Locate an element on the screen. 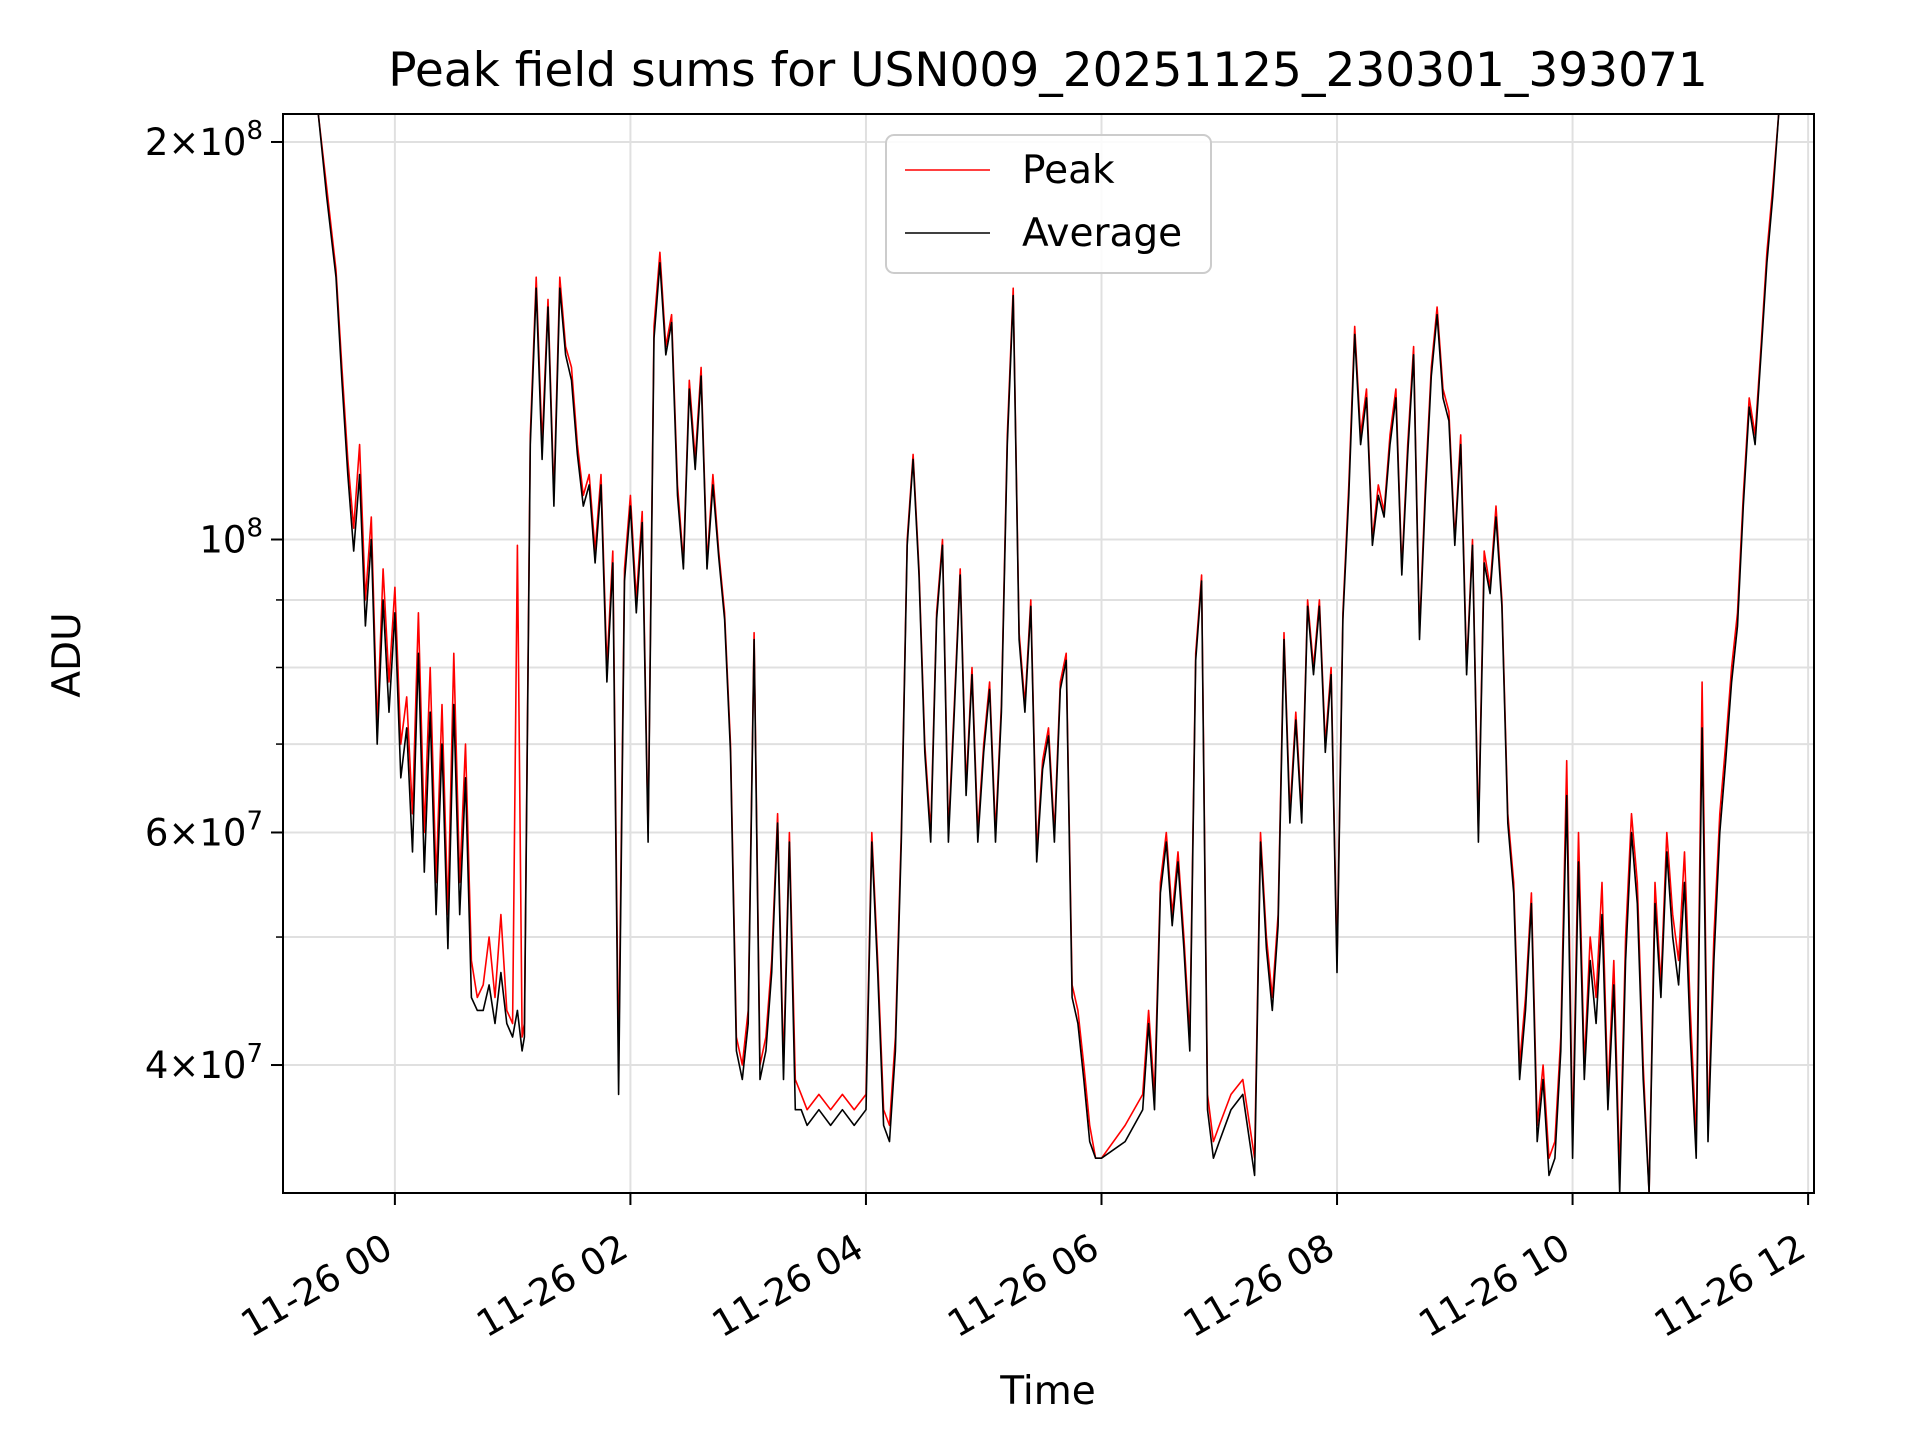 This screenshot has height=1440, width=1920. y-tick-label: 6×107 is located at coordinates (204, 830).